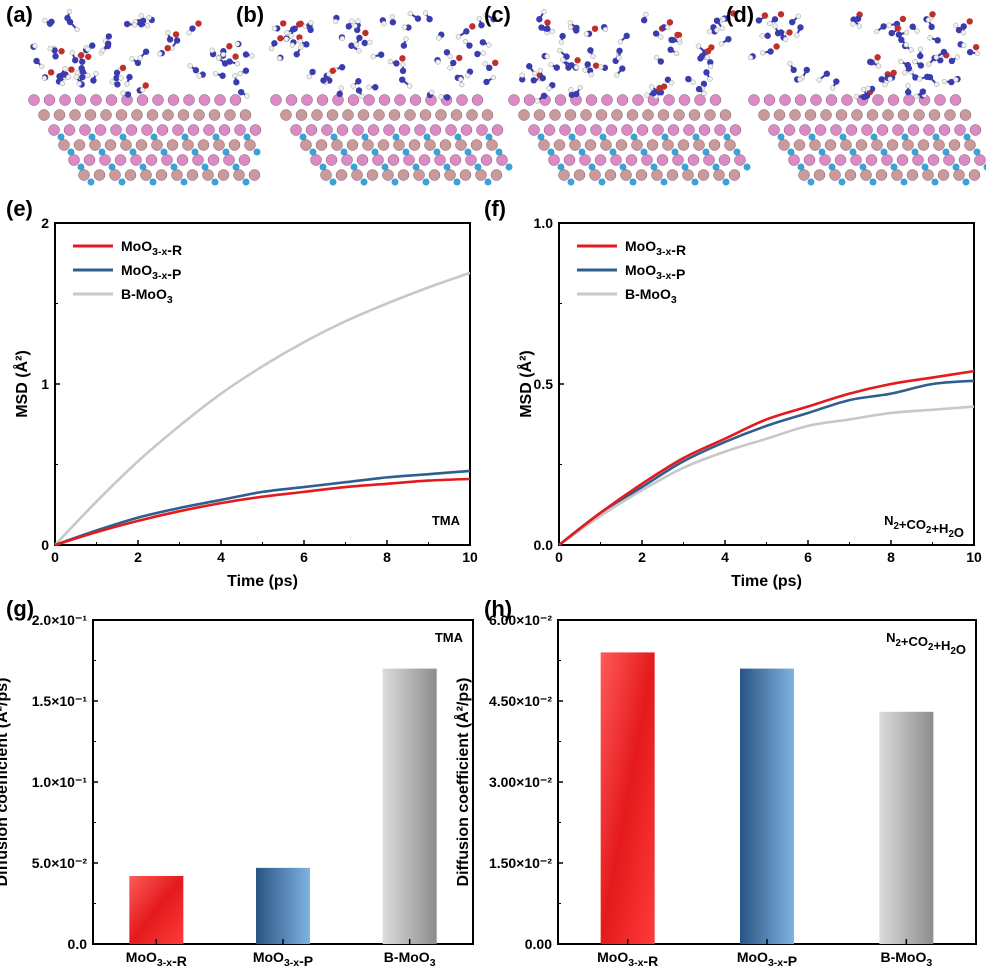  I want to click on y-tick-label: 1.0, so click(544, 223).